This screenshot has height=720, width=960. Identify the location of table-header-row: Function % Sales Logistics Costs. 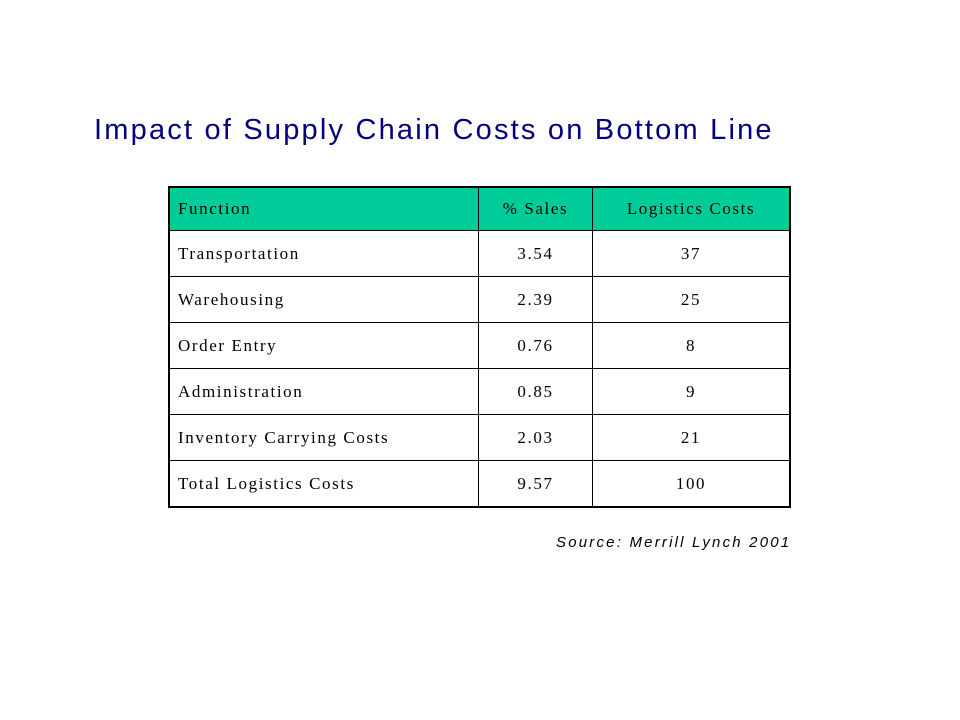
(479, 208).